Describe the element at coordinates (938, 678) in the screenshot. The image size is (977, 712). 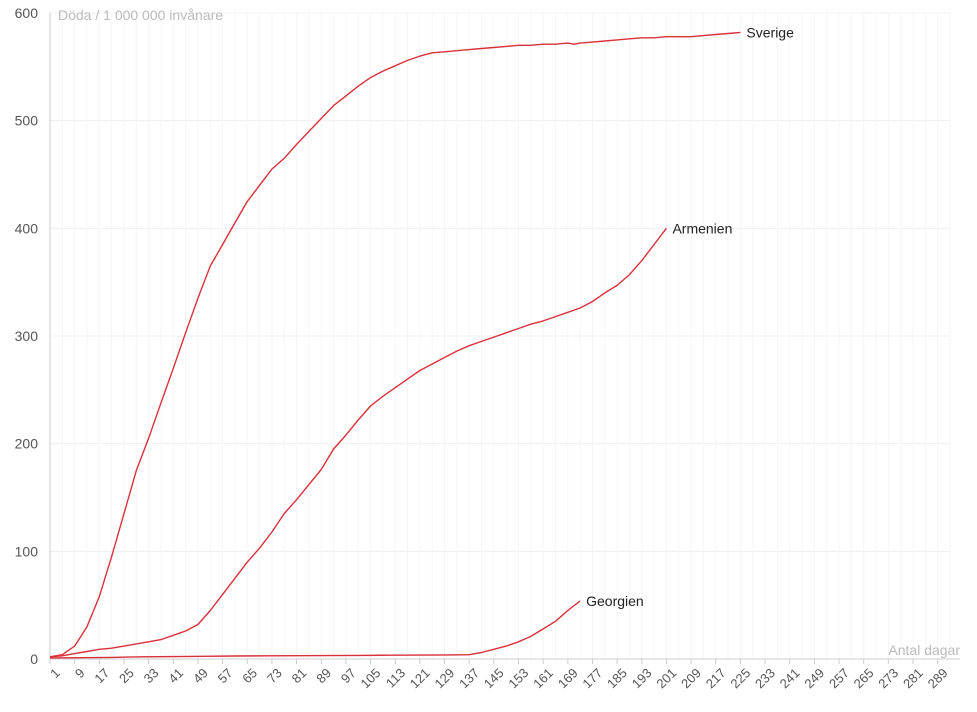
I see `x-tick-label: 289` at that location.